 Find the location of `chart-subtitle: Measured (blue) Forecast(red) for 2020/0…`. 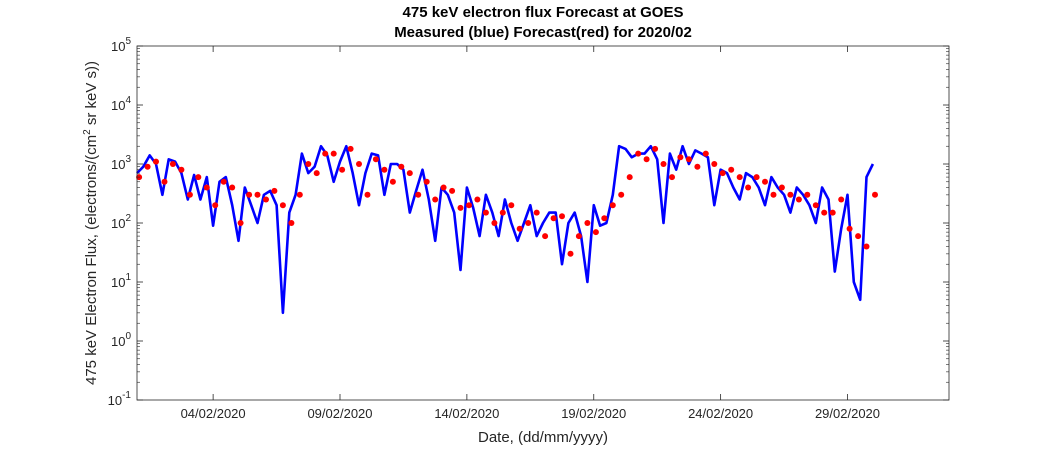

chart-subtitle: Measured (blue) Forecast(red) for 2020/0… is located at coordinates (543, 32).